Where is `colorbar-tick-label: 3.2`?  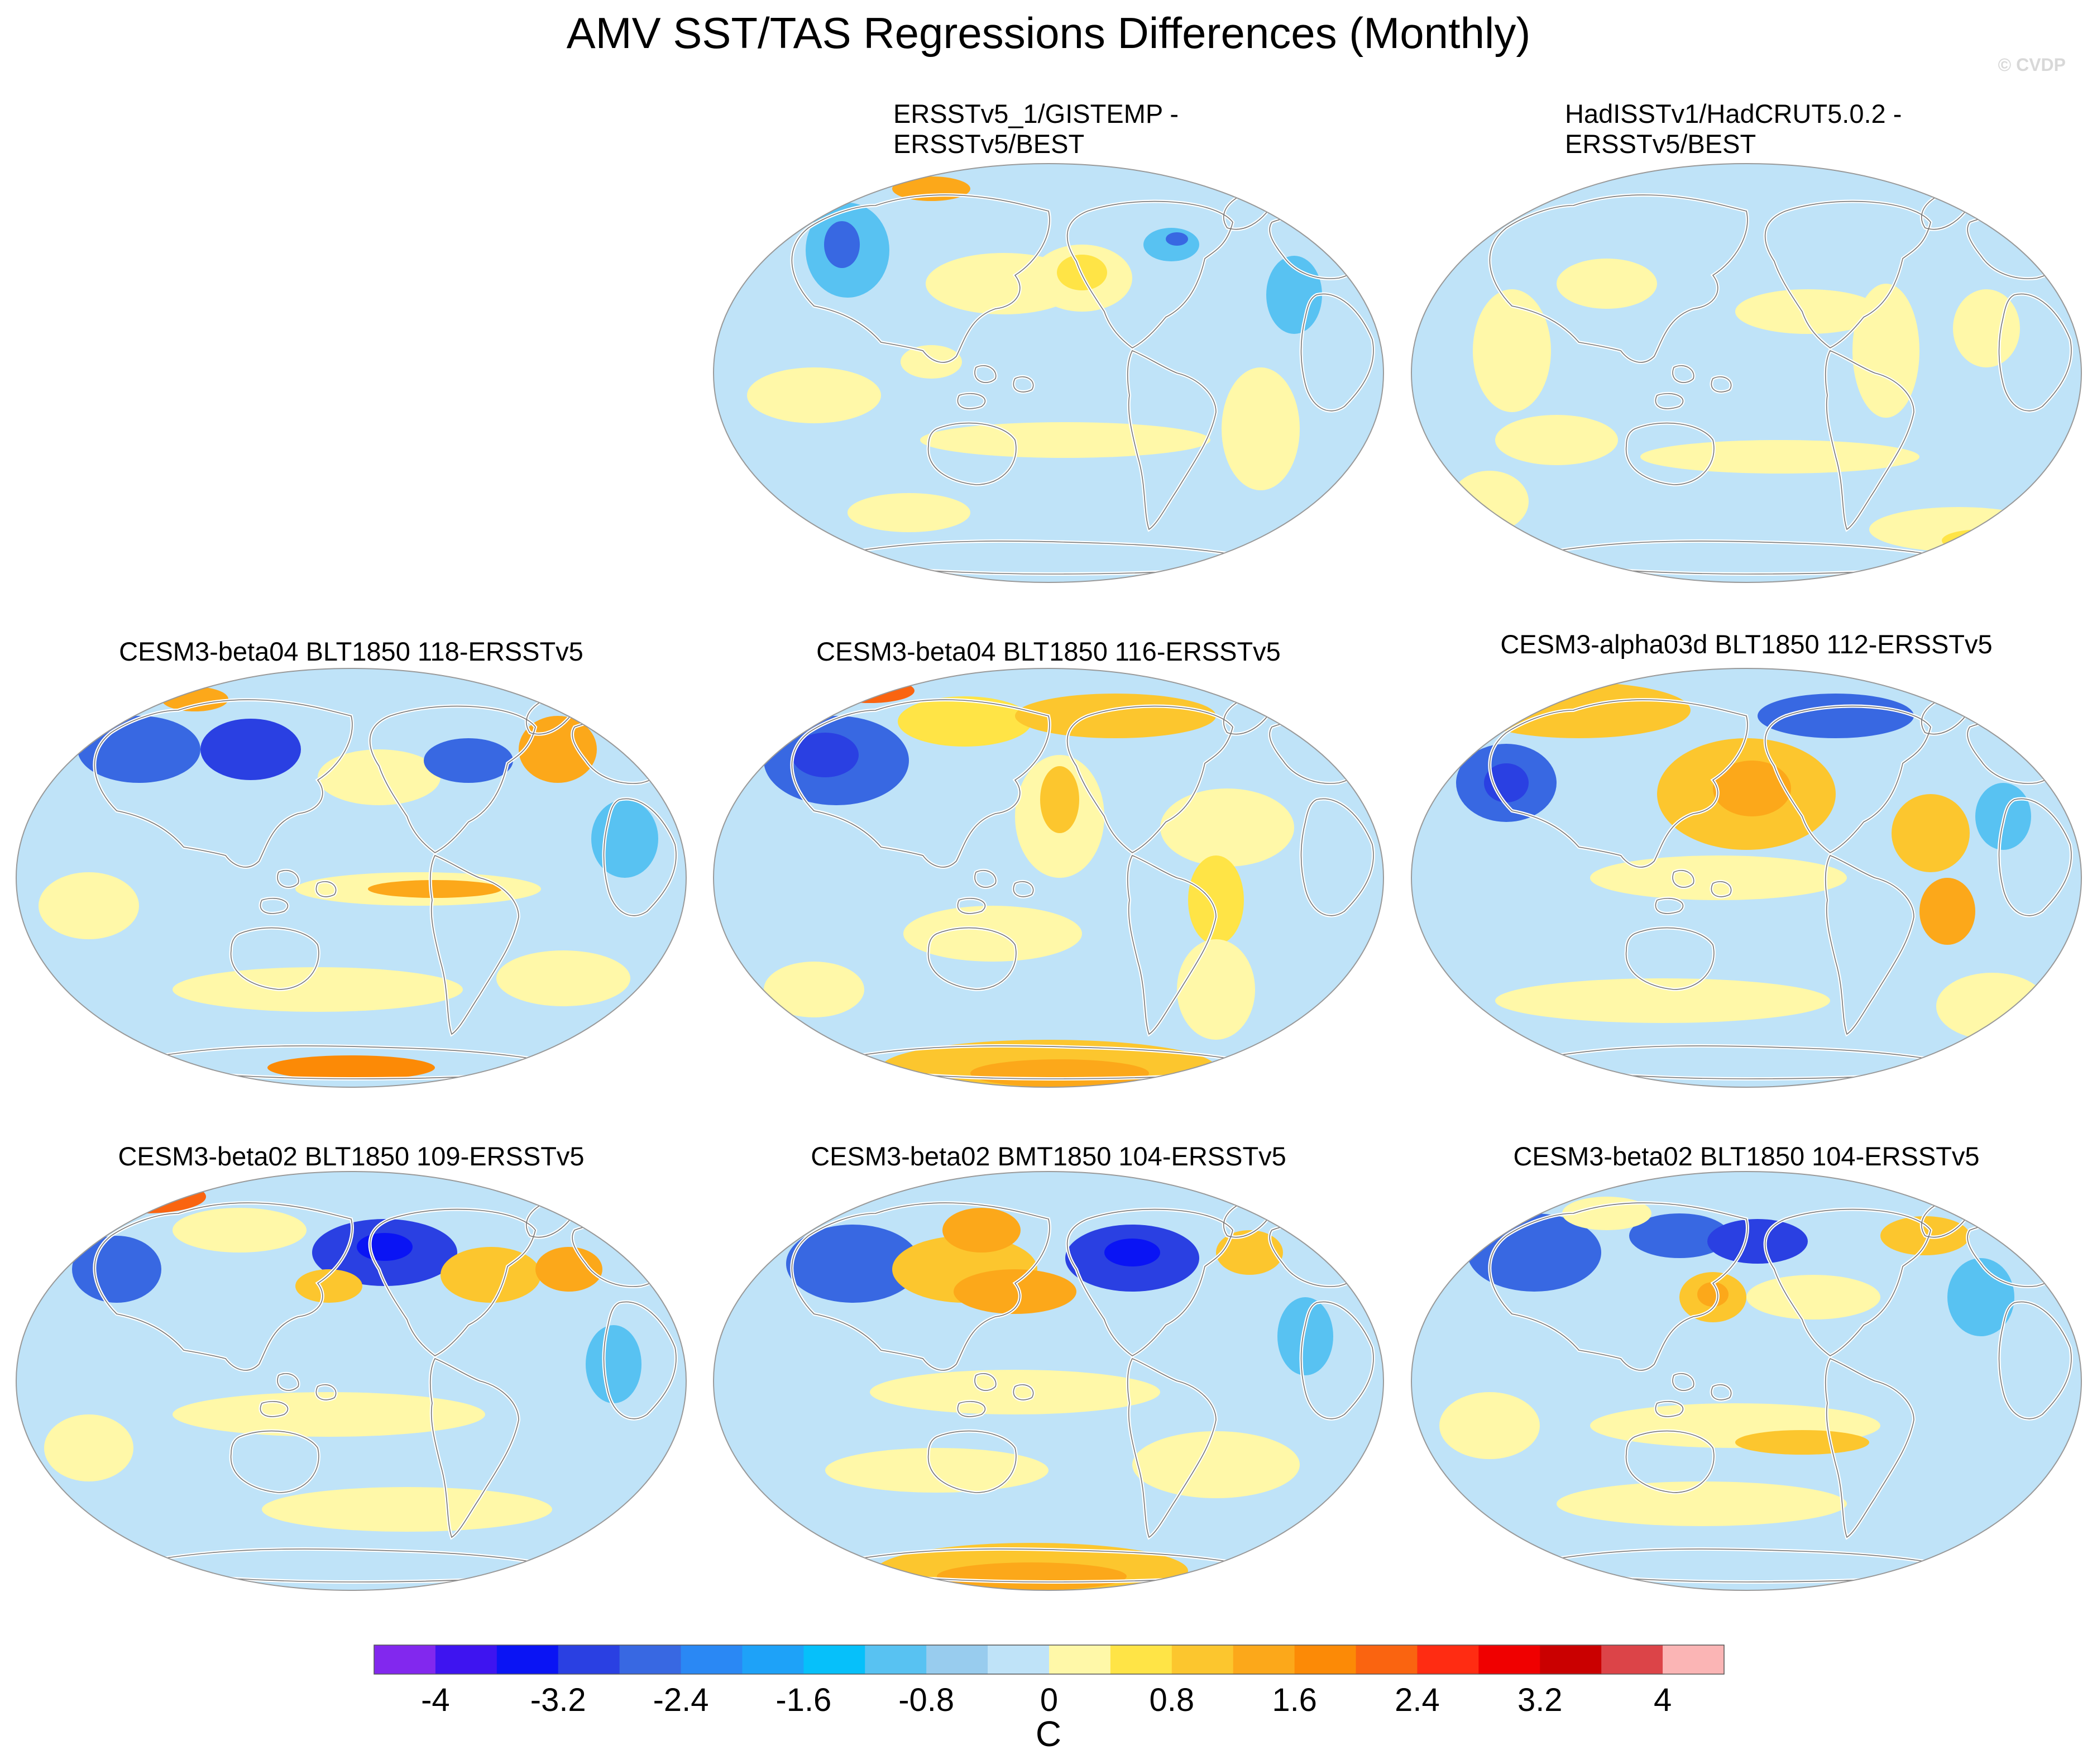 colorbar-tick-label: 3.2 is located at coordinates (1540, 1700).